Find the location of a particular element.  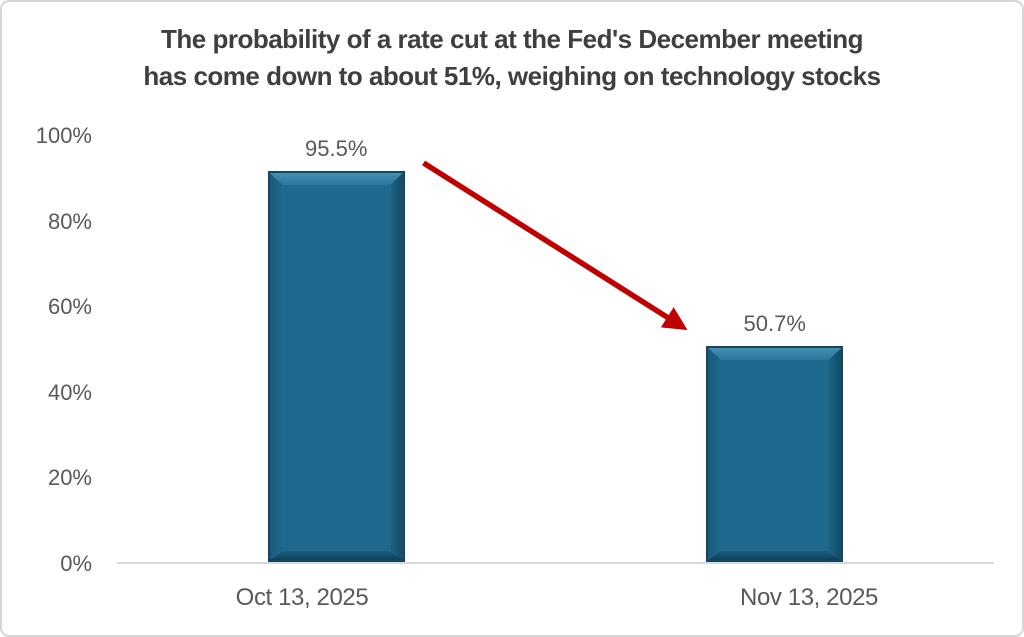

bar-group-oct-13: 95.5% Oct 13, 2025 is located at coordinates (320, 373).